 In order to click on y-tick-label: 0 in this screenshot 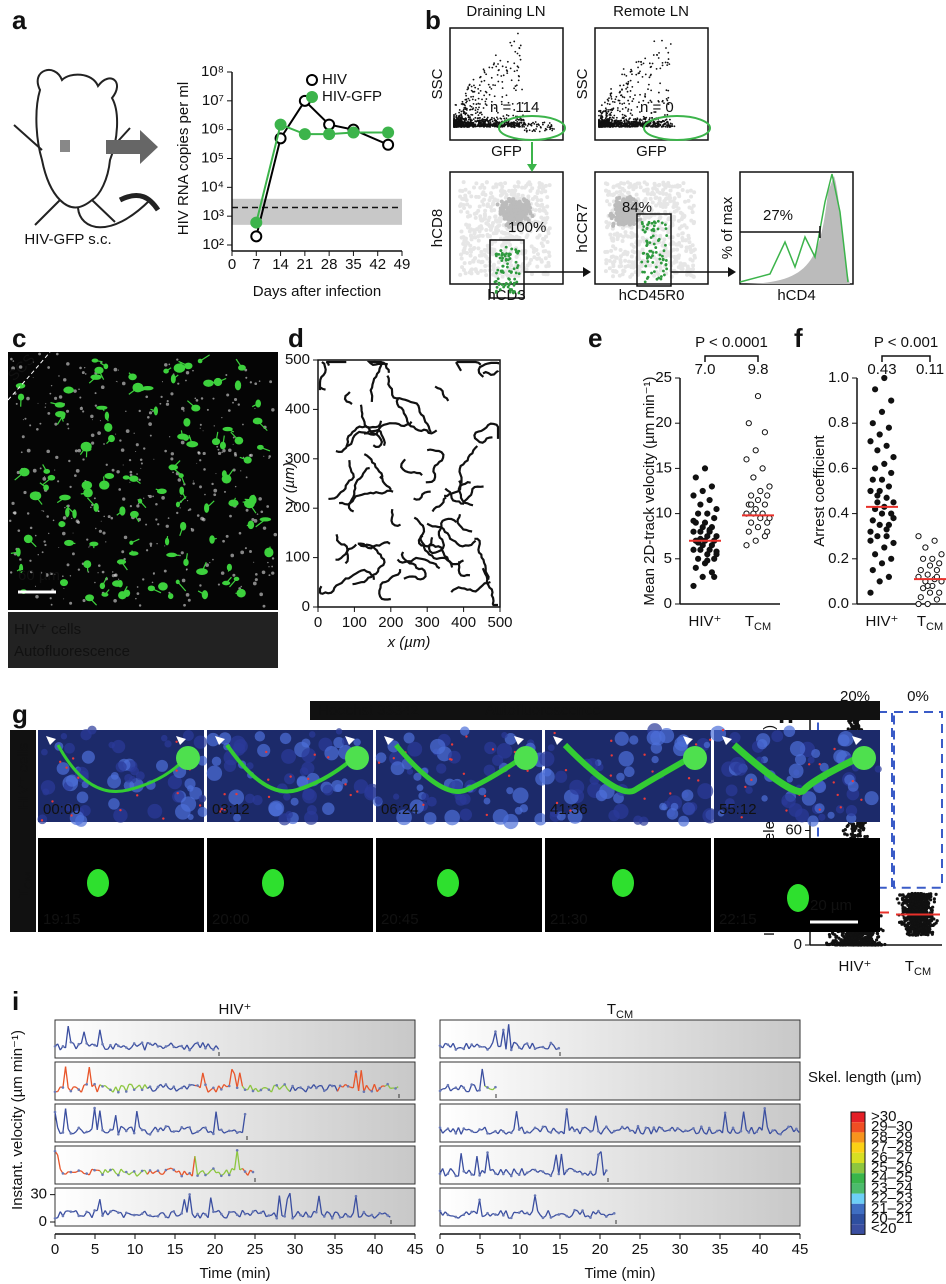, I will do `click(798, 944)`.